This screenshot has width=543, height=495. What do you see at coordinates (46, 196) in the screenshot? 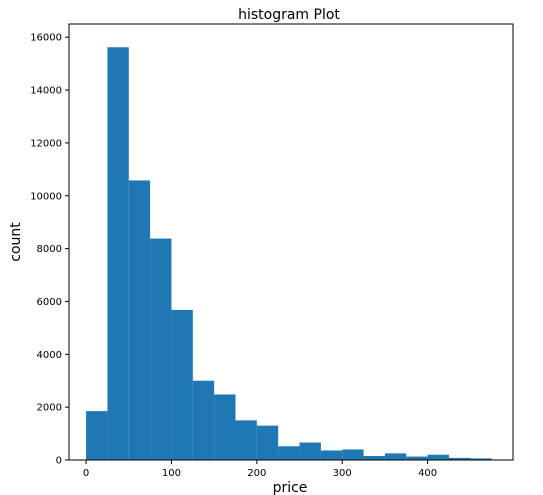
I see `y-tick-label: 10000` at bounding box center [46, 196].